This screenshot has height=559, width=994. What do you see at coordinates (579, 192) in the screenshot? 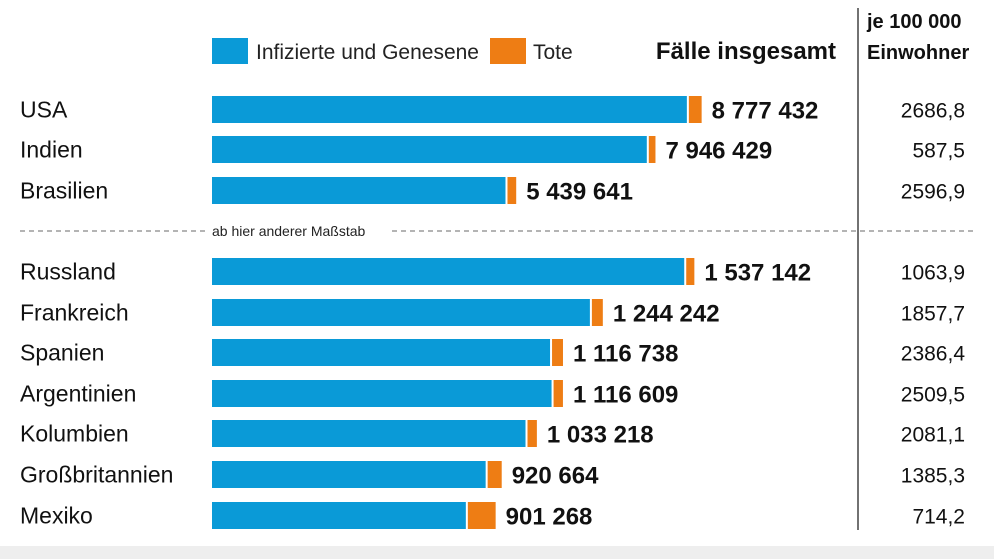
I see `row-brasilien-total-label: 5 439 641` at bounding box center [579, 192].